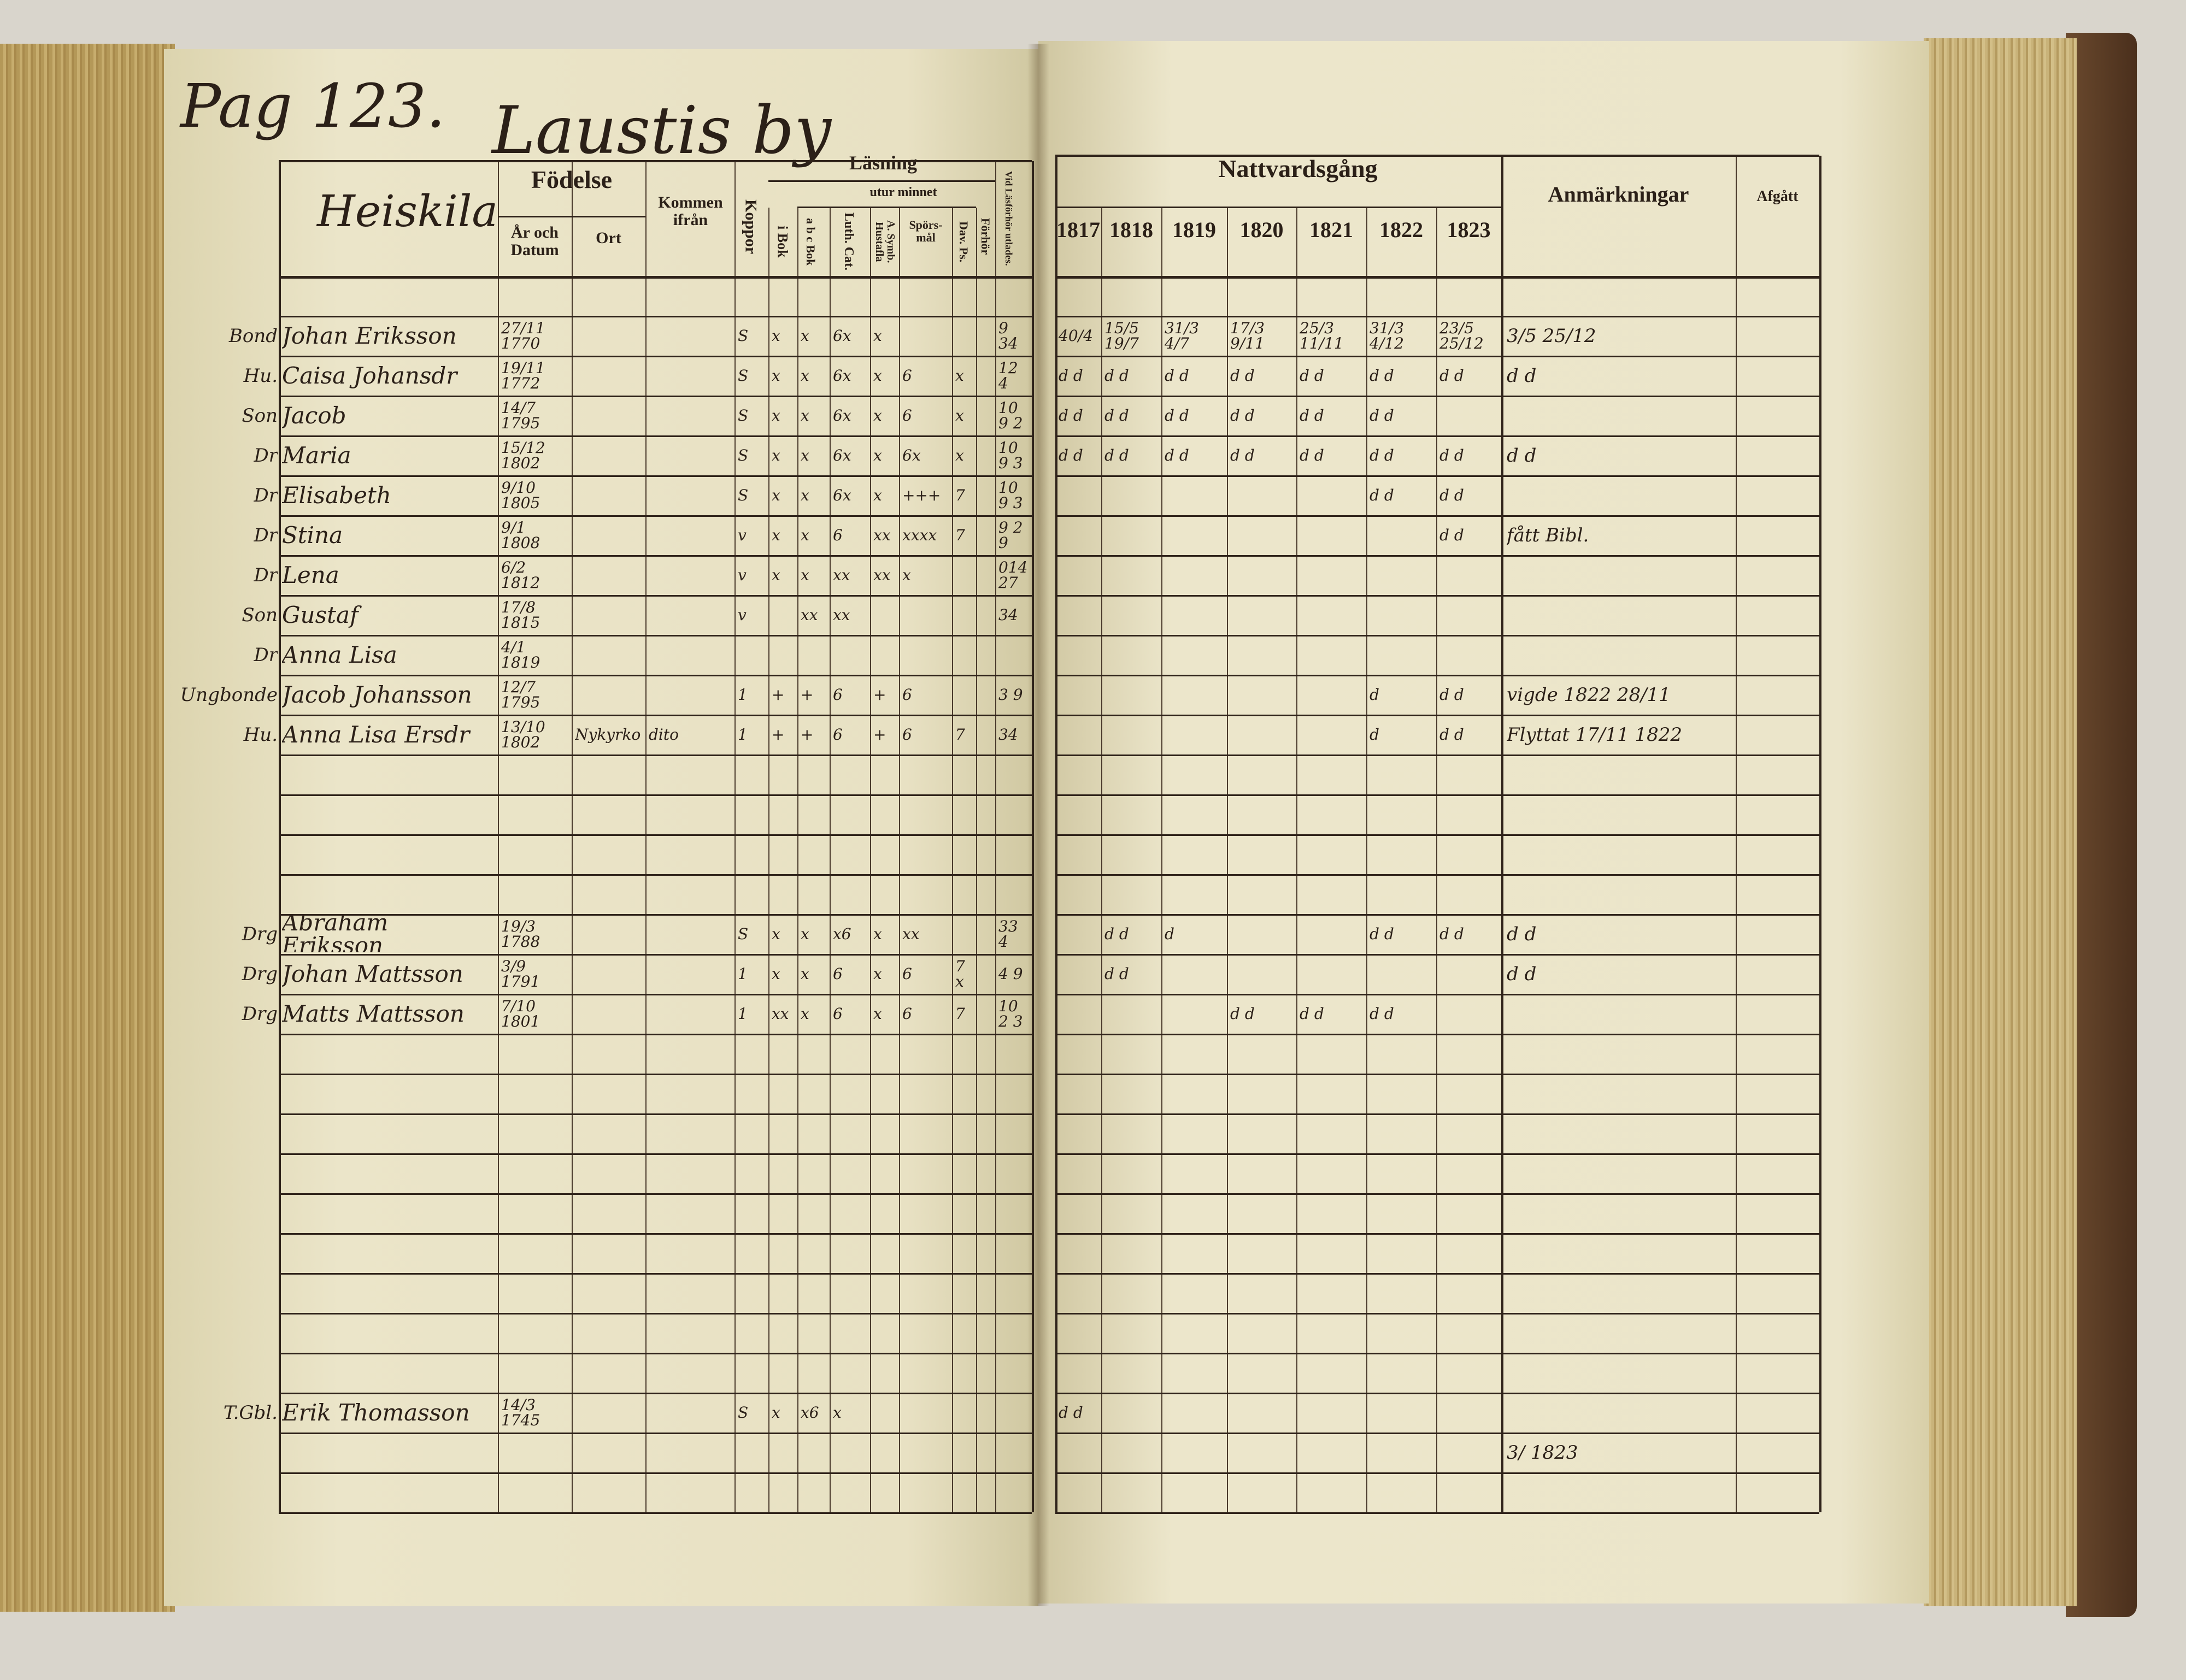  I want to click on cell-luth-cat: 6x, so click(842, 375).